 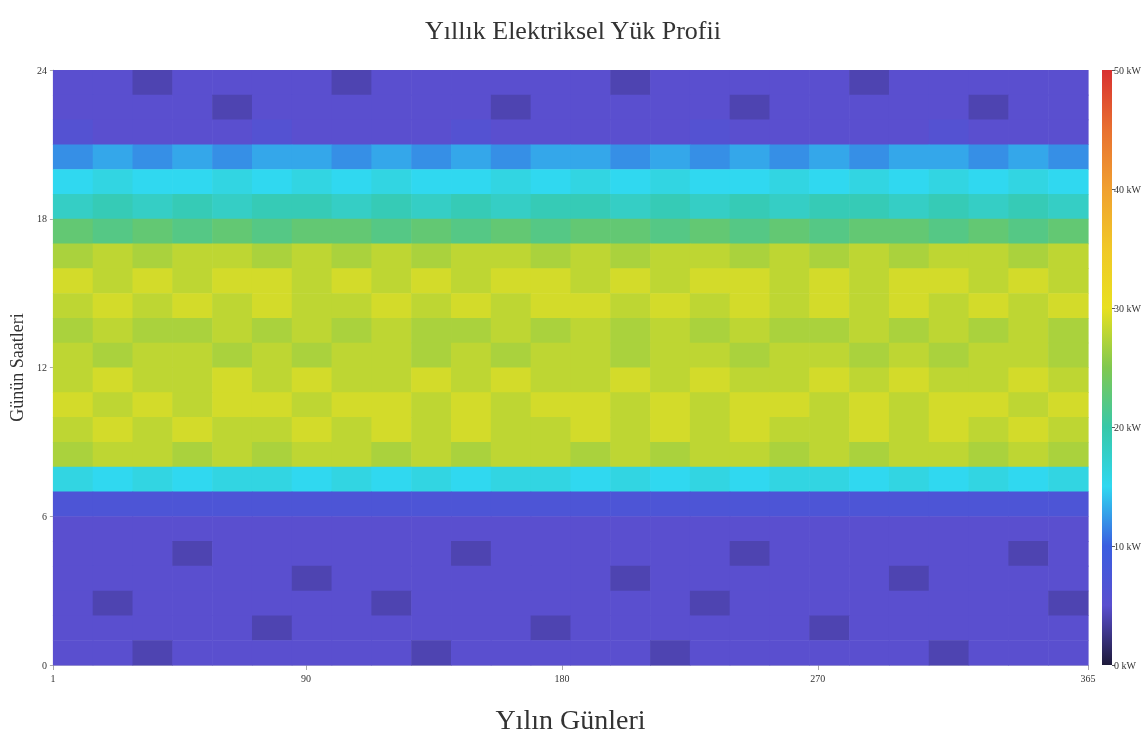 What do you see at coordinates (562, 678) in the screenshot?
I see `x-tick-label: 180` at bounding box center [562, 678].